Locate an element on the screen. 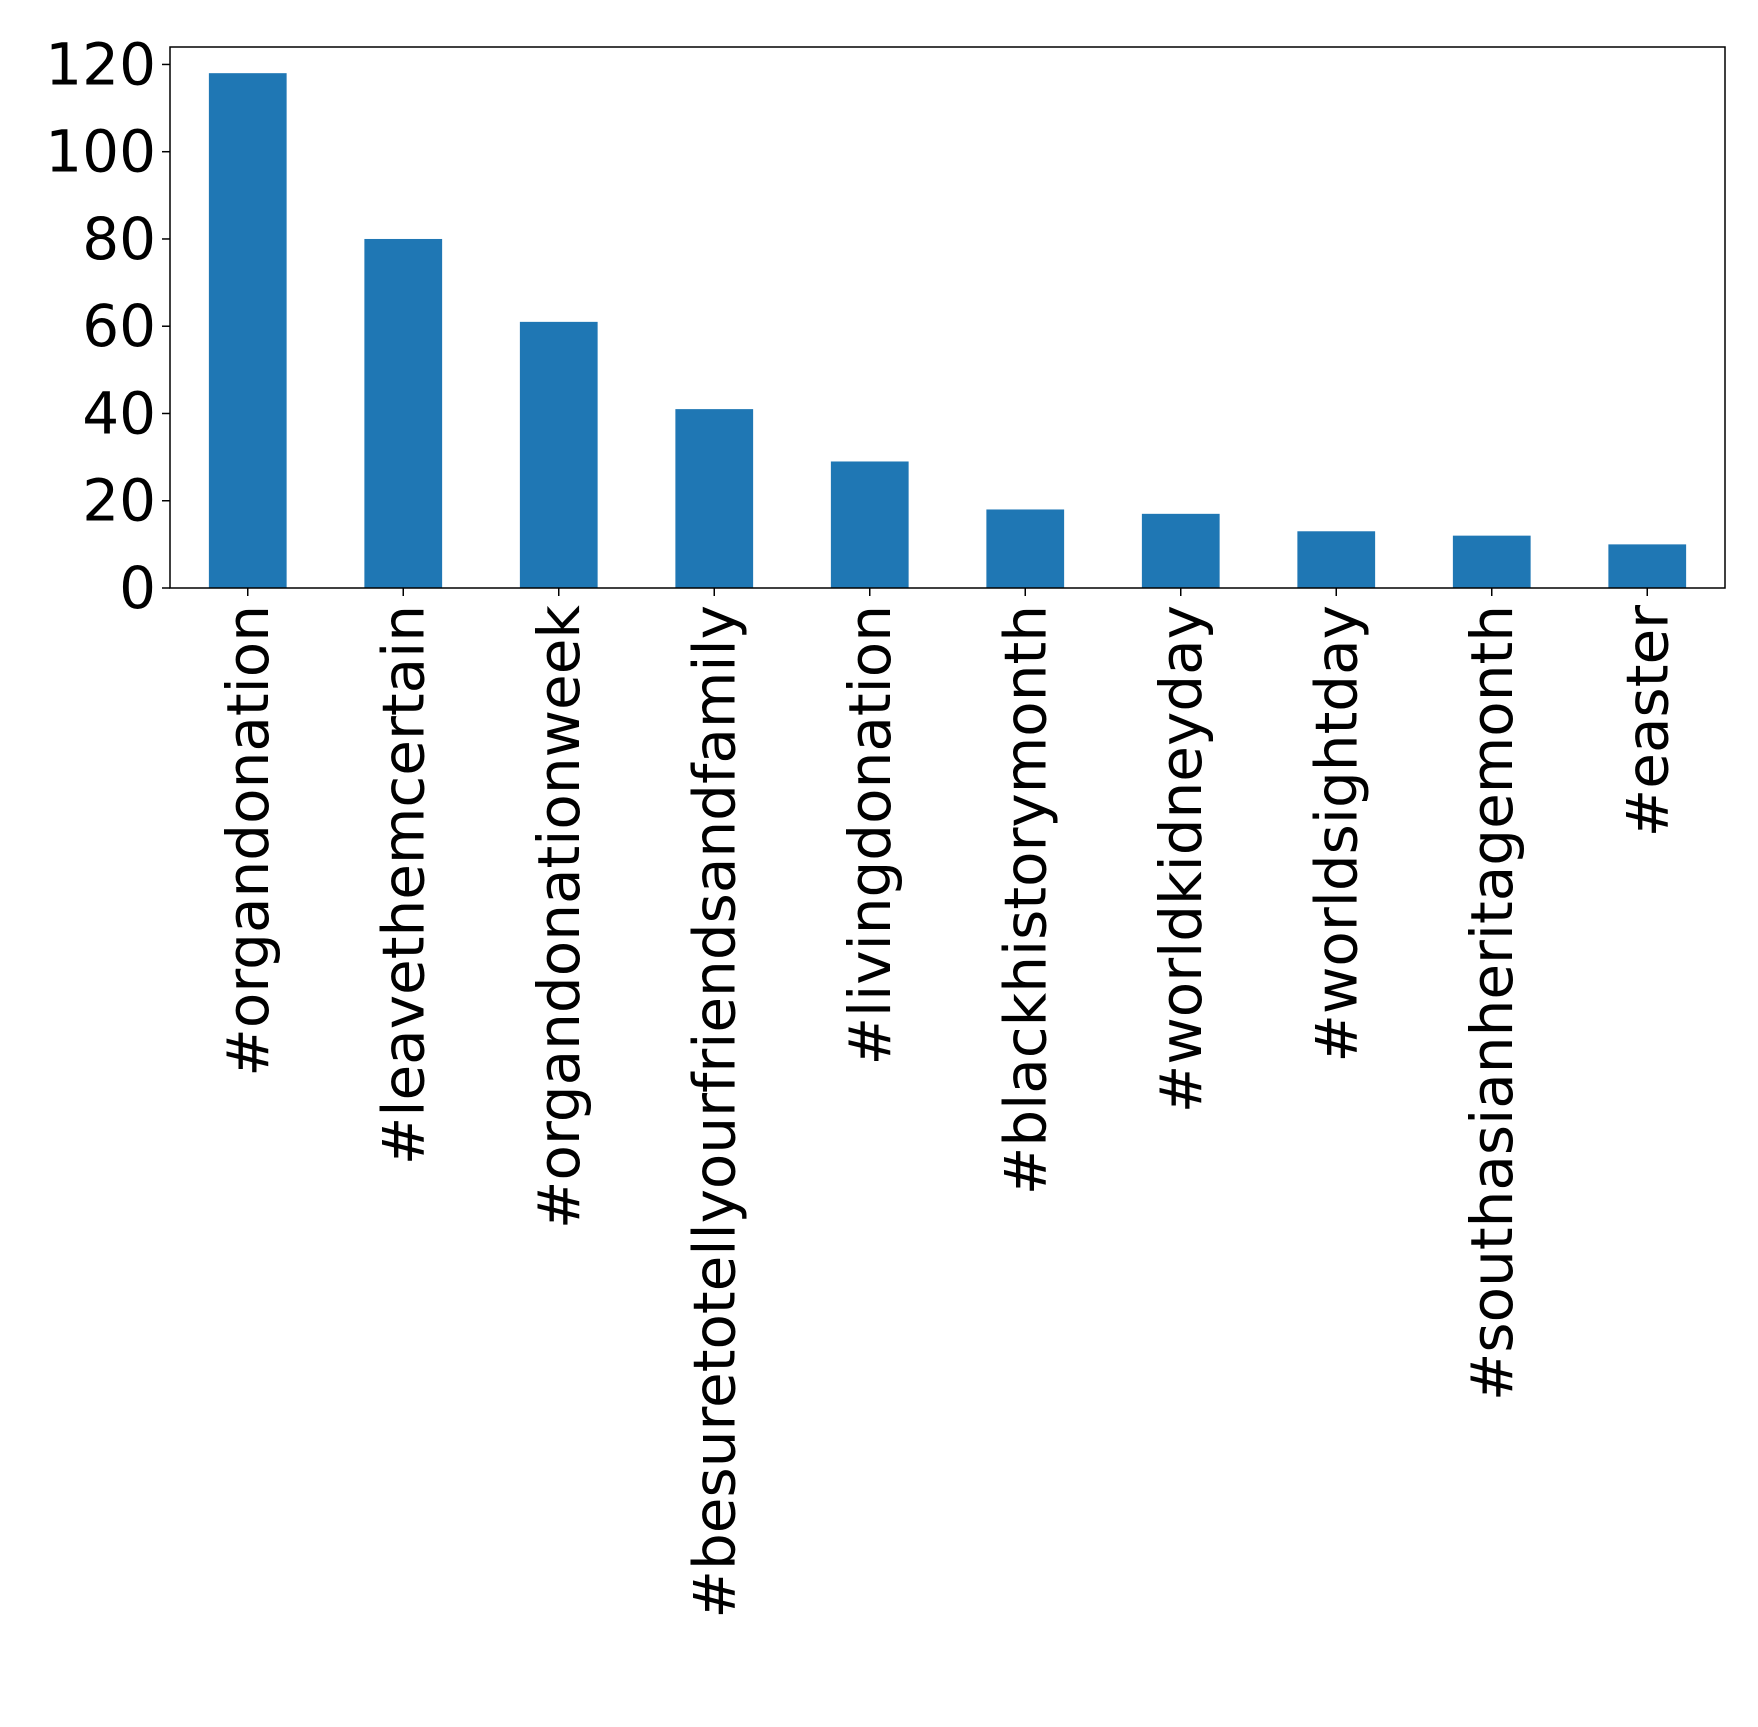 The width and height of the screenshot is (1758, 1727). bar-livingdonation is located at coordinates (869, 524).